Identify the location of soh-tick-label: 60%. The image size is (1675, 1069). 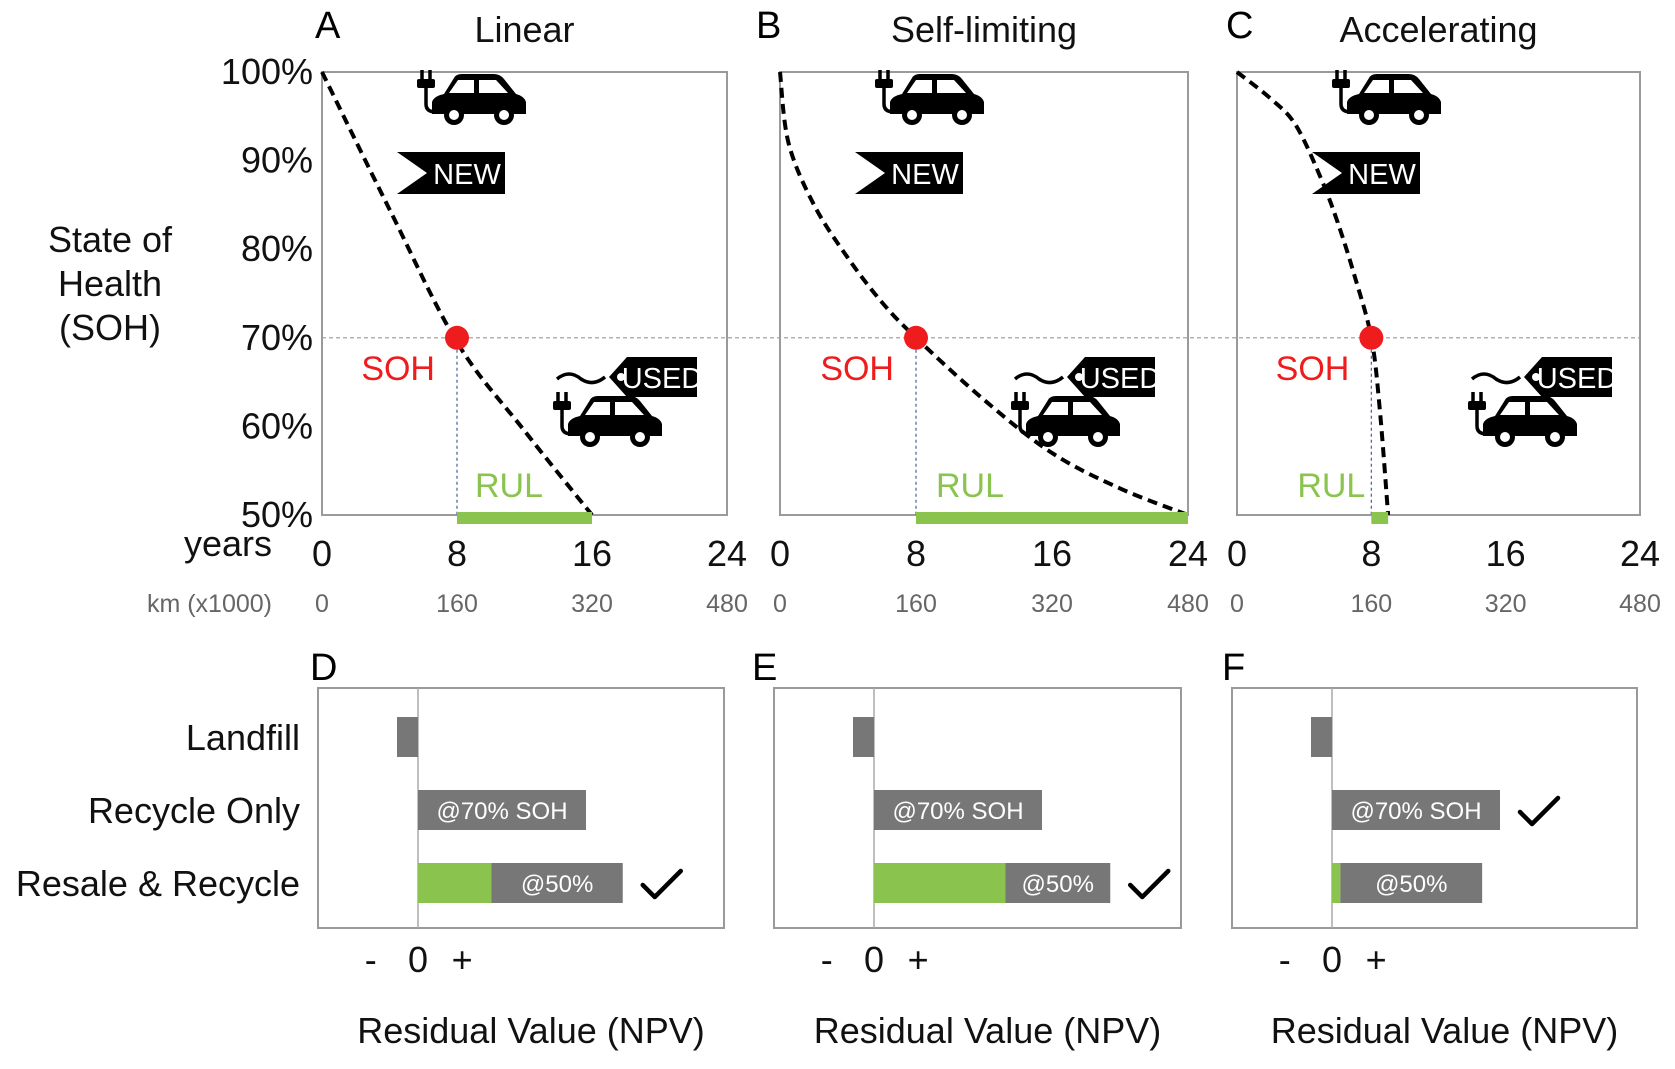
(277, 425).